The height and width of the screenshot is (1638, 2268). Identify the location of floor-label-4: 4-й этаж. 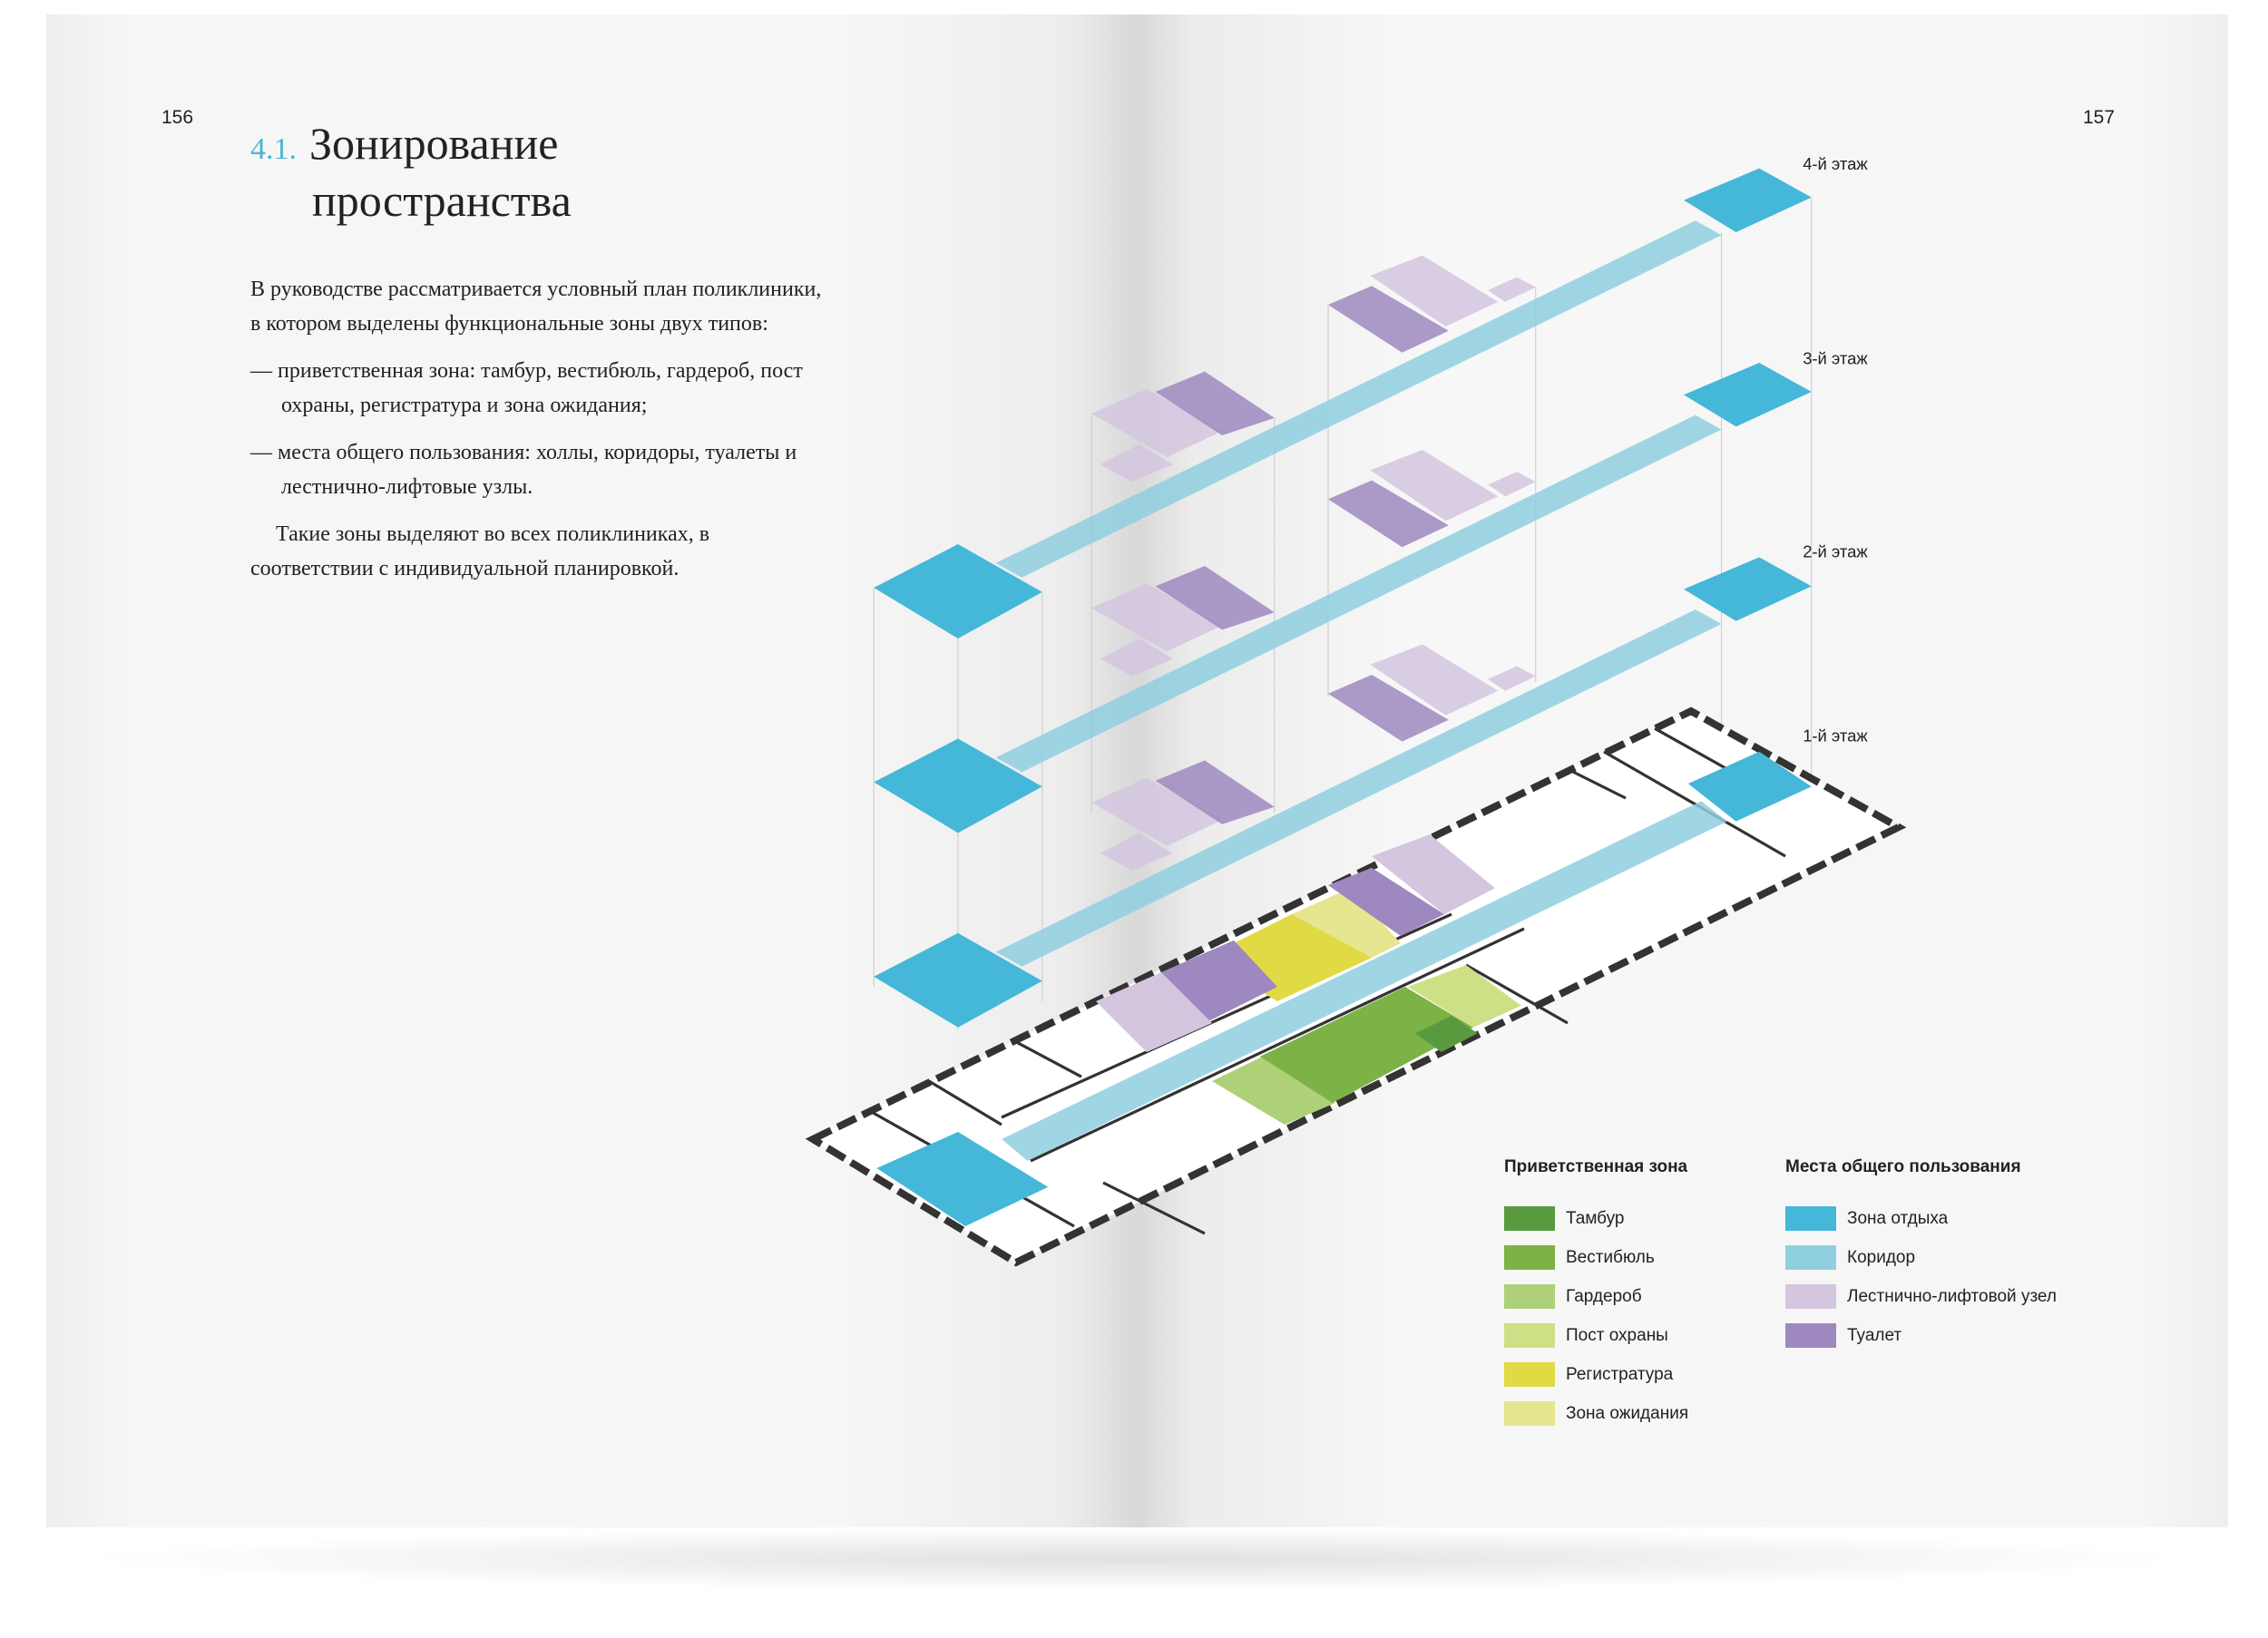
(1836, 163).